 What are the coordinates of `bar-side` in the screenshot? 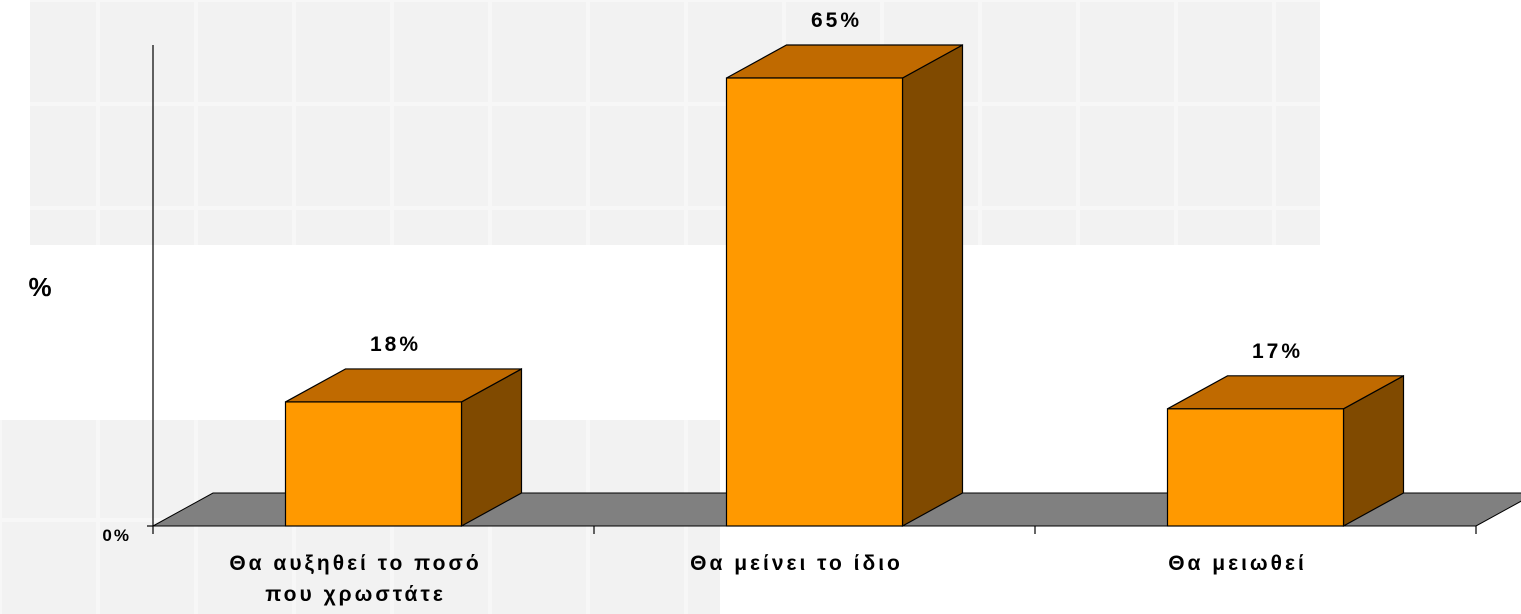 It's located at (932, 285).